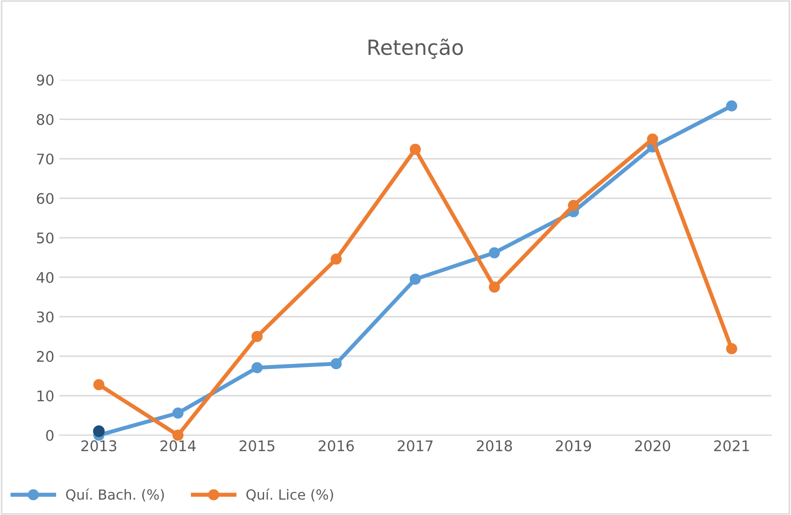 The height and width of the screenshot is (515, 791). Describe the element at coordinates (731, 446) in the screenshot. I see `x-tick-label: 2021` at that location.